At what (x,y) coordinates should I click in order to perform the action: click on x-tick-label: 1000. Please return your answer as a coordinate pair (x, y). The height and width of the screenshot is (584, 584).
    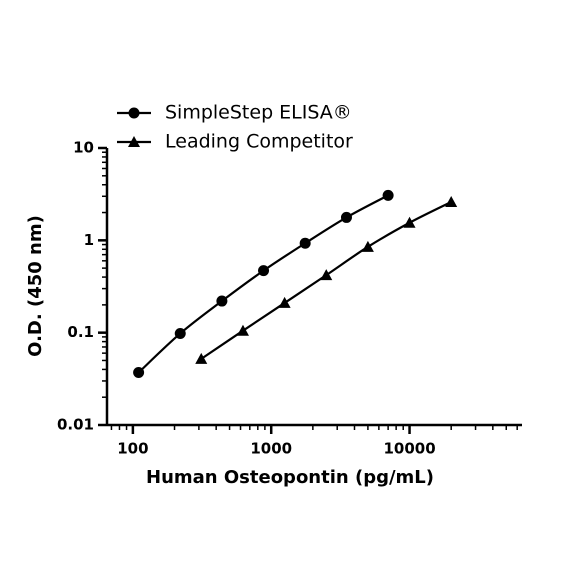
    Looking at the image, I should click on (271, 449).